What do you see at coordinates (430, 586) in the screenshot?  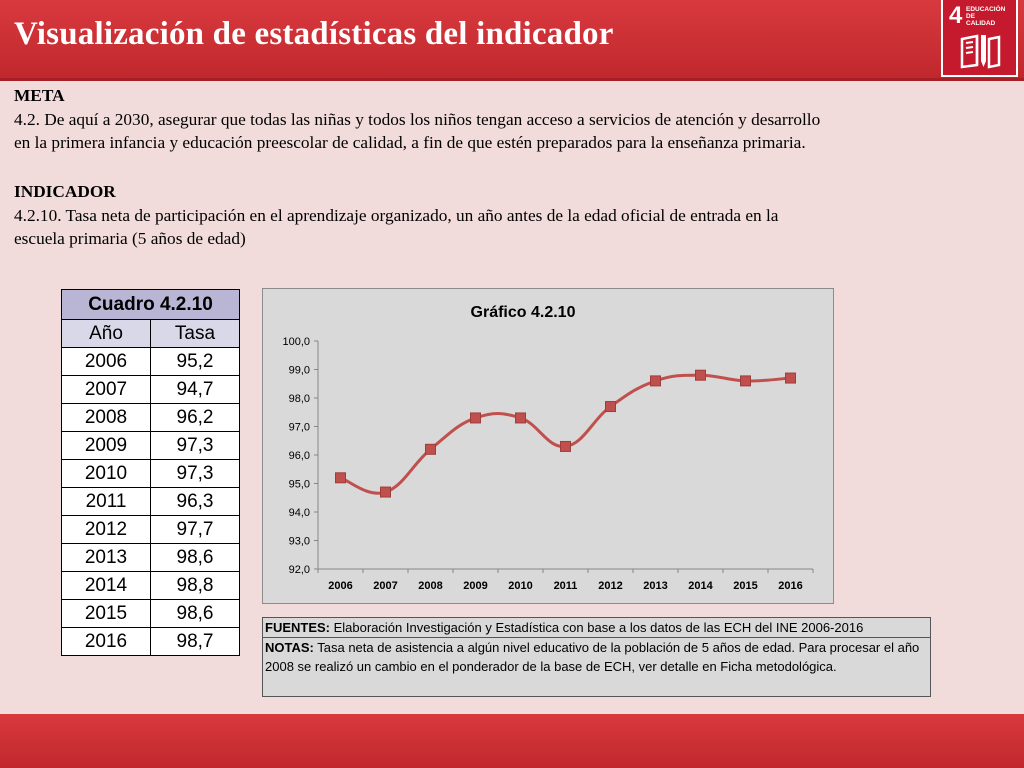 I see `x-tick-label: 2008` at bounding box center [430, 586].